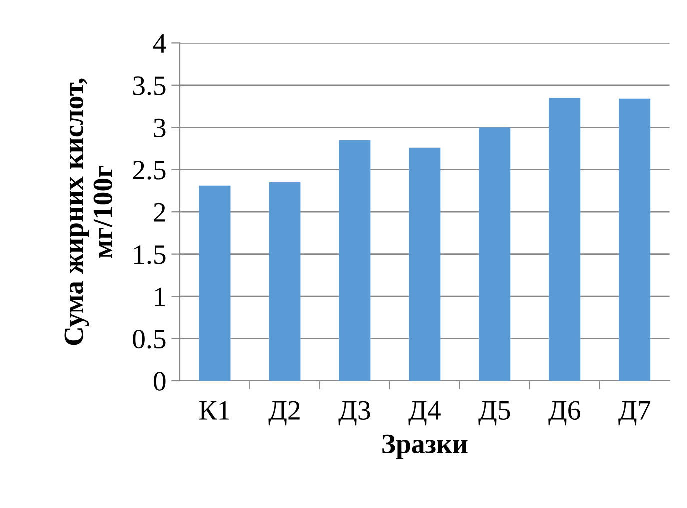 Image resolution: width=687 pixels, height=508 pixels. What do you see at coordinates (150, 255) in the screenshot?
I see `y-tick-label: 1.5` at bounding box center [150, 255].